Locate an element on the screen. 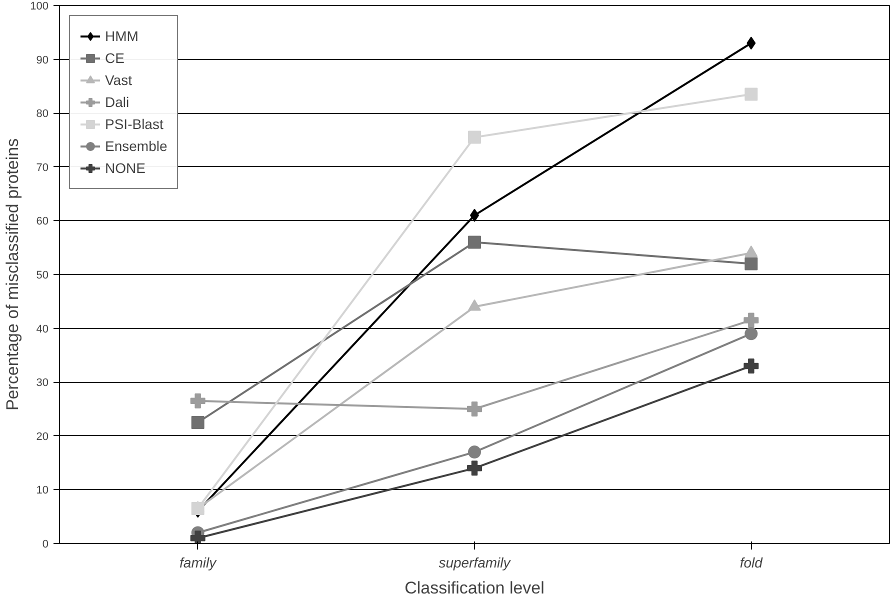 This screenshot has width=894, height=600. y-tick-label: 50 is located at coordinates (42, 276).